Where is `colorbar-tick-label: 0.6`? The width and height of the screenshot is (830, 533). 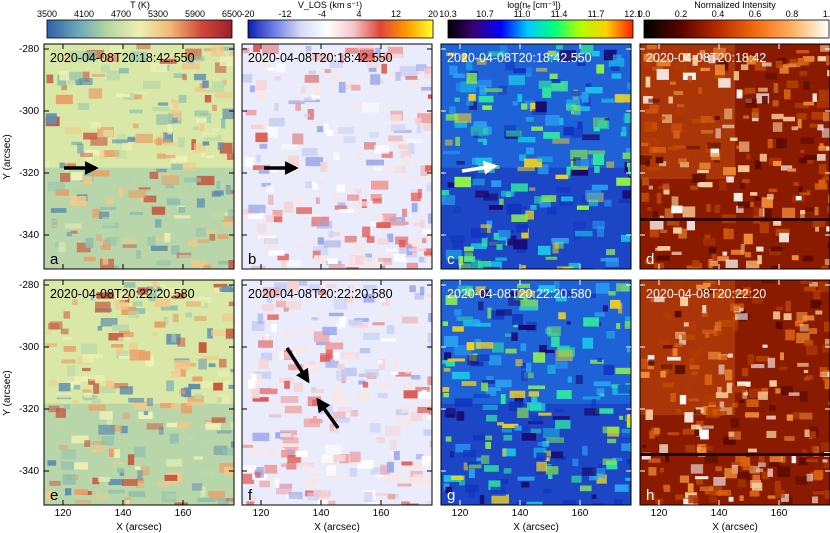
colorbar-tick-label: 0.6 is located at coordinates (755, 14).